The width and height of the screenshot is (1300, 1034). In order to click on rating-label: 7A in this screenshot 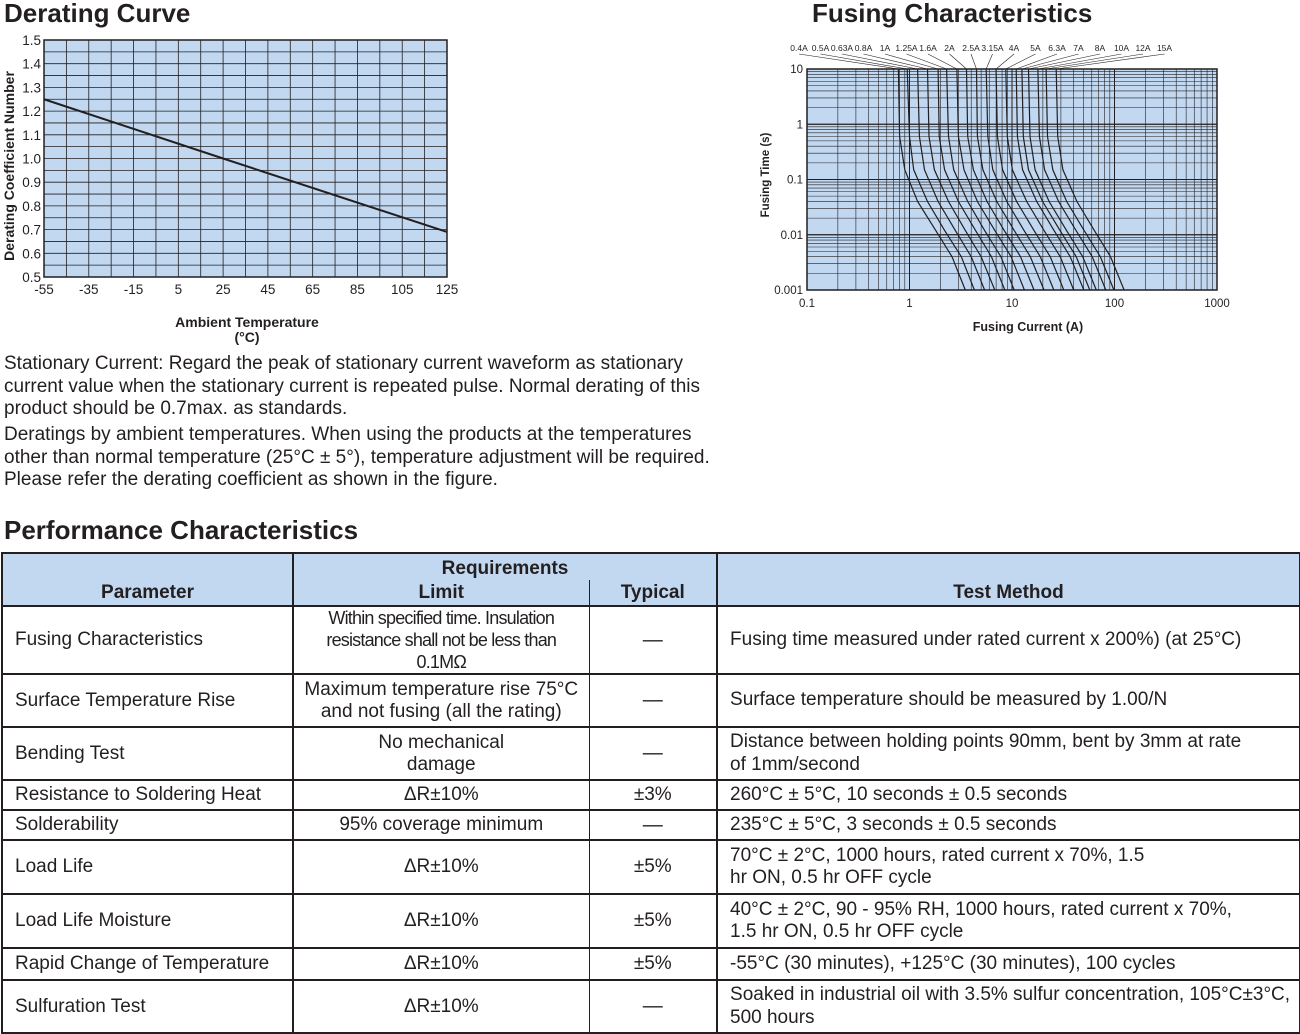, I will do `click(1078, 48)`.